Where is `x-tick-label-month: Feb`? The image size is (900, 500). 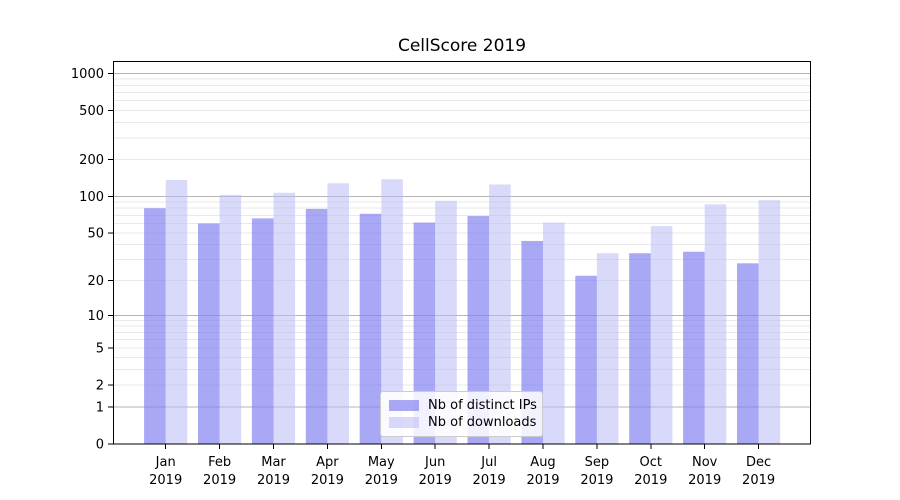
x-tick-label-month: Feb is located at coordinates (219, 462).